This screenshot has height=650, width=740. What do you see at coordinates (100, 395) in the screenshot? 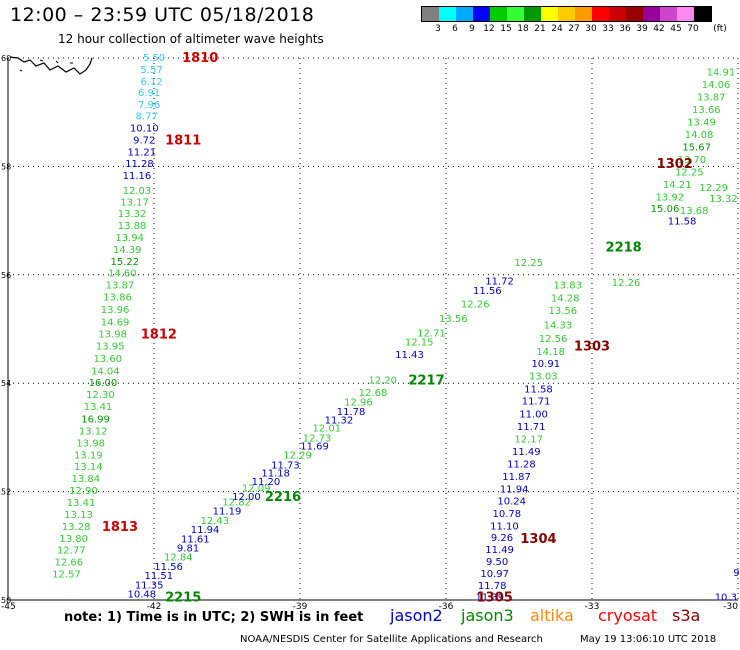
I see `wave-height-value: 12.30` at bounding box center [100, 395].